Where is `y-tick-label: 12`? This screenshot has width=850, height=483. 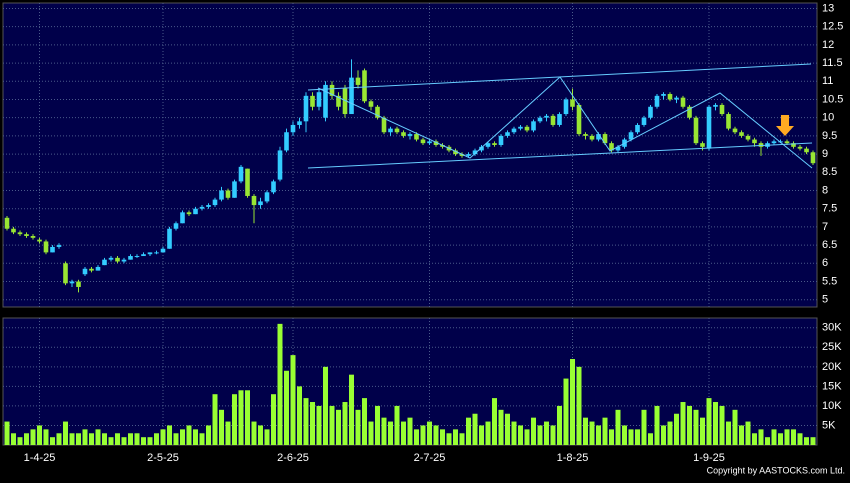
y-tick-label: 12 is located at coordinates (828, 45).